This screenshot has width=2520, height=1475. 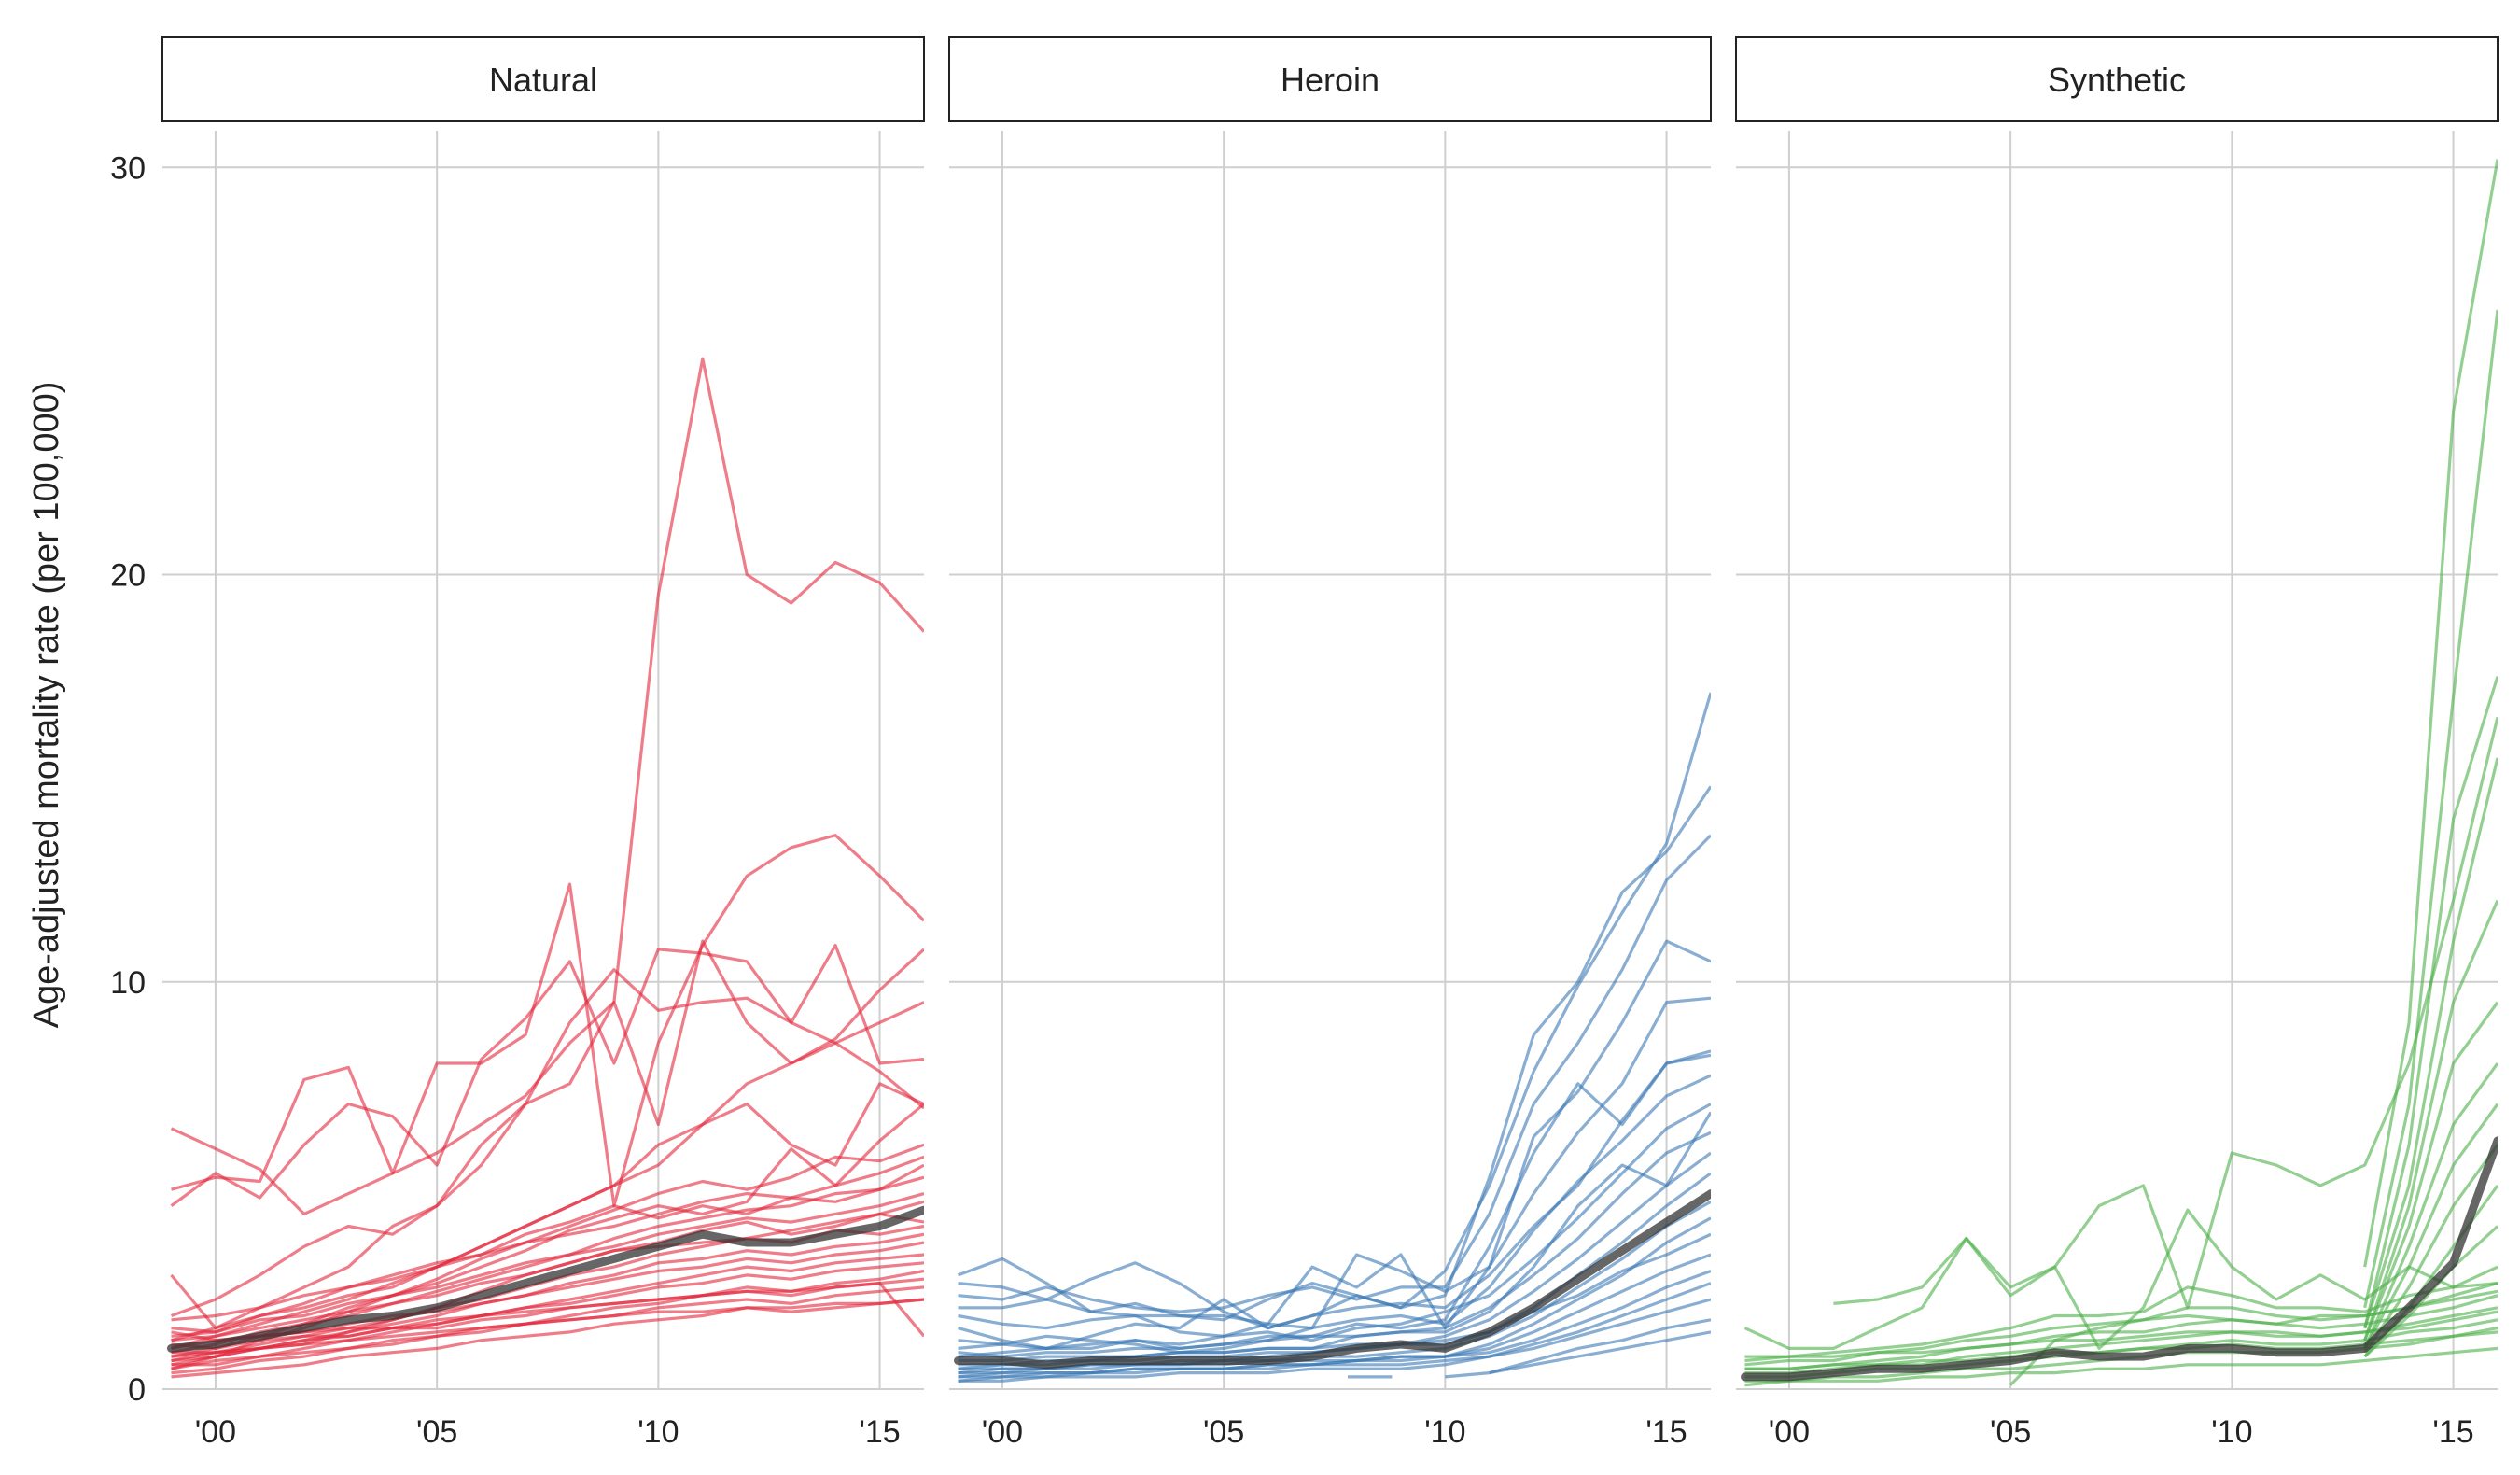 I want to click on y-tick-label: 10, so click(x=128, y=983).